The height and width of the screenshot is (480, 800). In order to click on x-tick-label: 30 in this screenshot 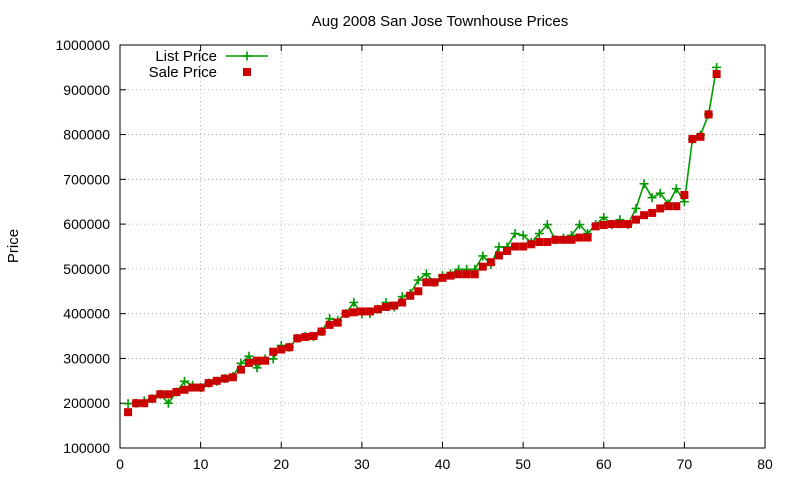, I will do `click(362, 464)`.